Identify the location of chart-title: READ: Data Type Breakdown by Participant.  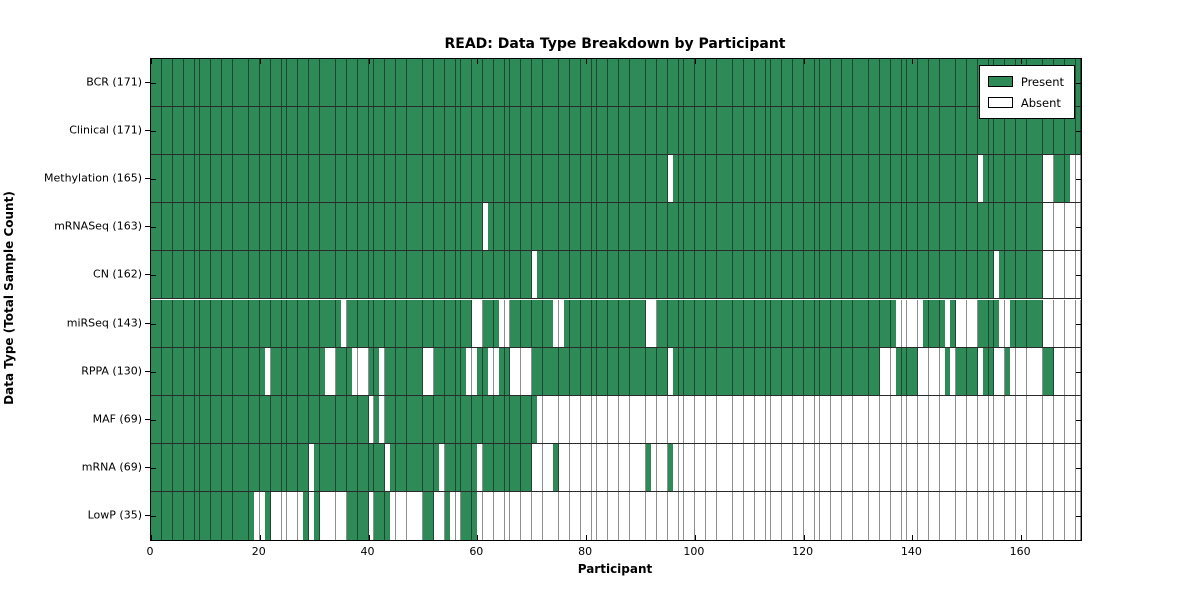
(615, 44).